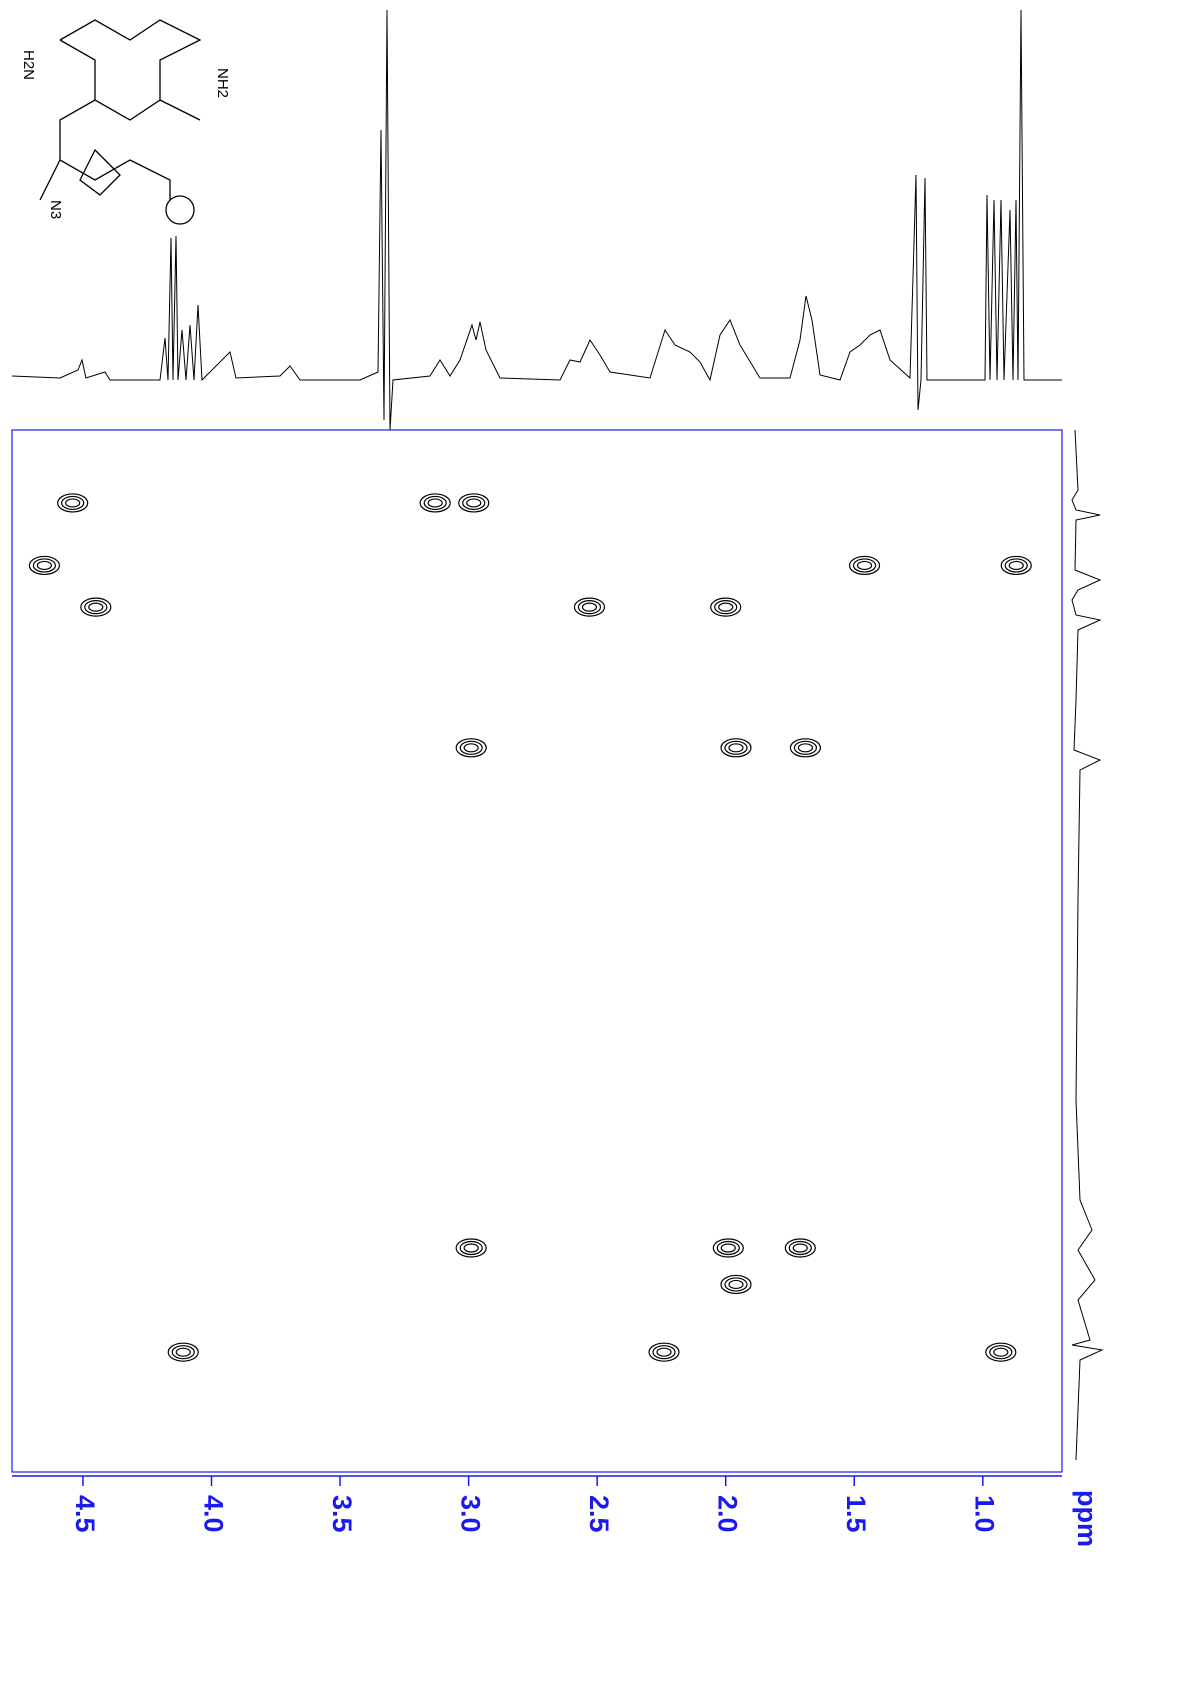 The height and width of the screenshot is (1691, 1186). What do you see at coordinates (55, 209) in the screenshot?
I see `structure-label: N3` at bounding box center [55, 209].